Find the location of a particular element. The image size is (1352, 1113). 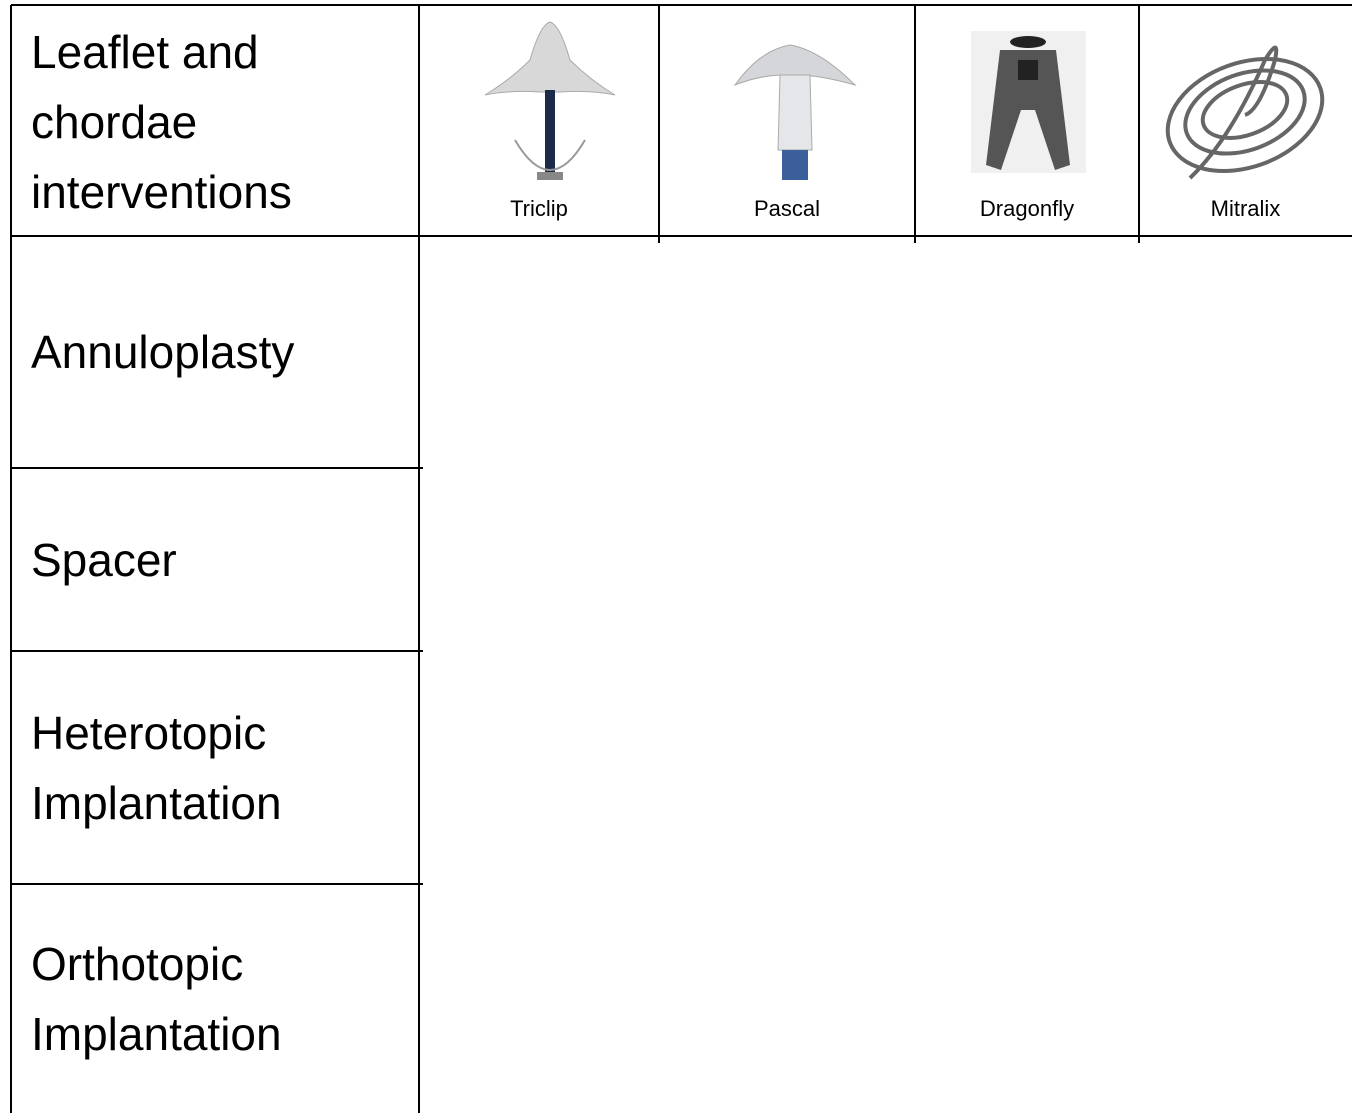

row-label: Leaflet and chordae interventions is located at coordinates (161, 122).